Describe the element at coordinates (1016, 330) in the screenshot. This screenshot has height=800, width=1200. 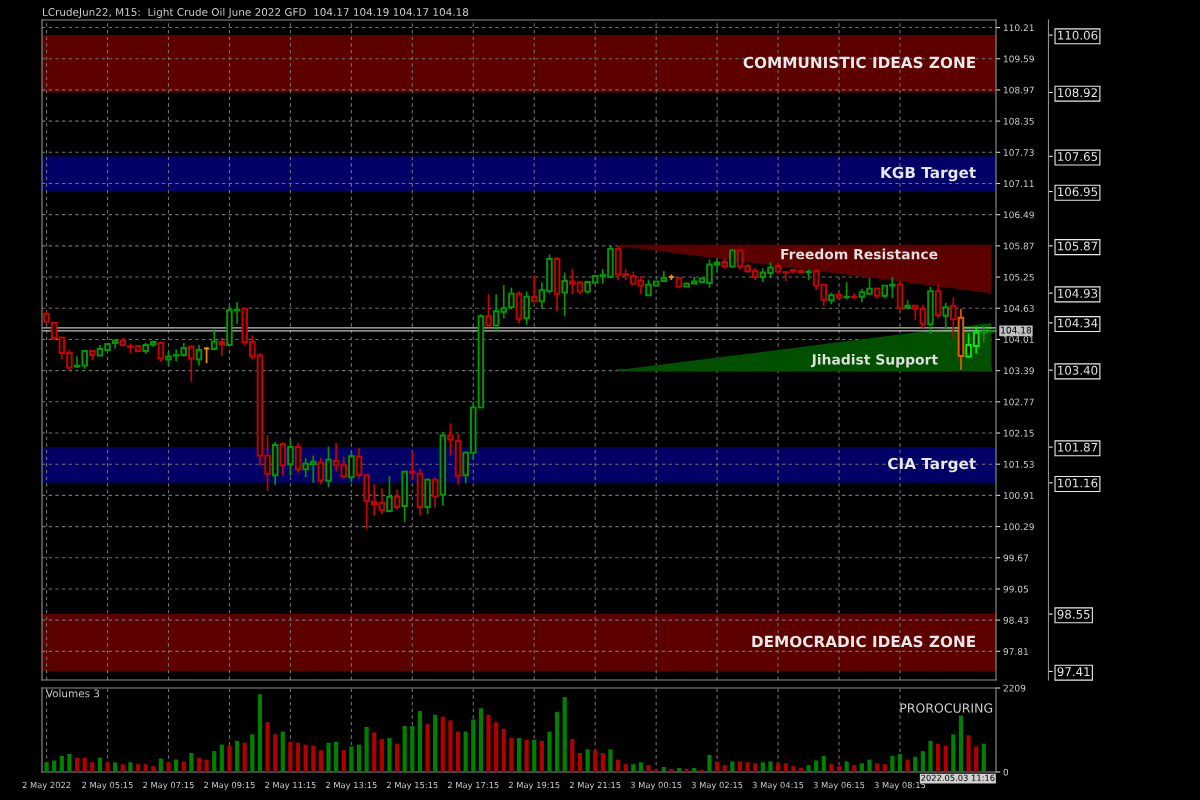
I see `ref-line-label: 104.18` at that location.